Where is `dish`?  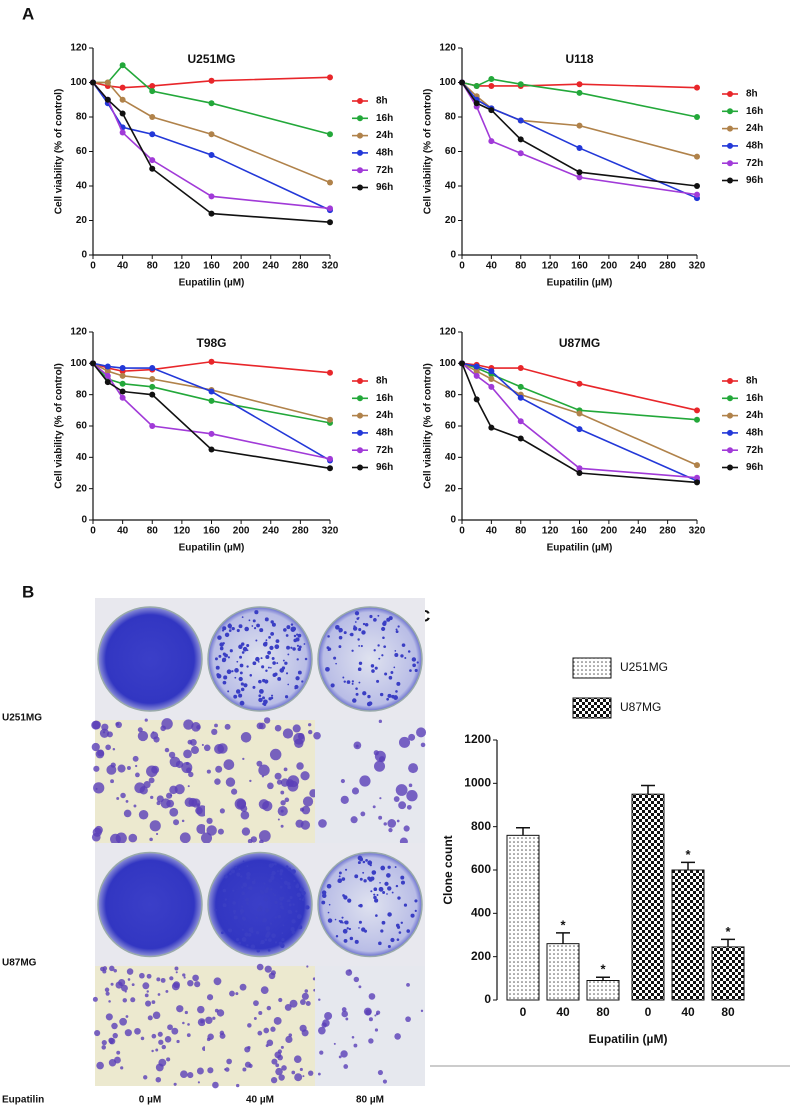
dish is located at coordinates (260, 904).